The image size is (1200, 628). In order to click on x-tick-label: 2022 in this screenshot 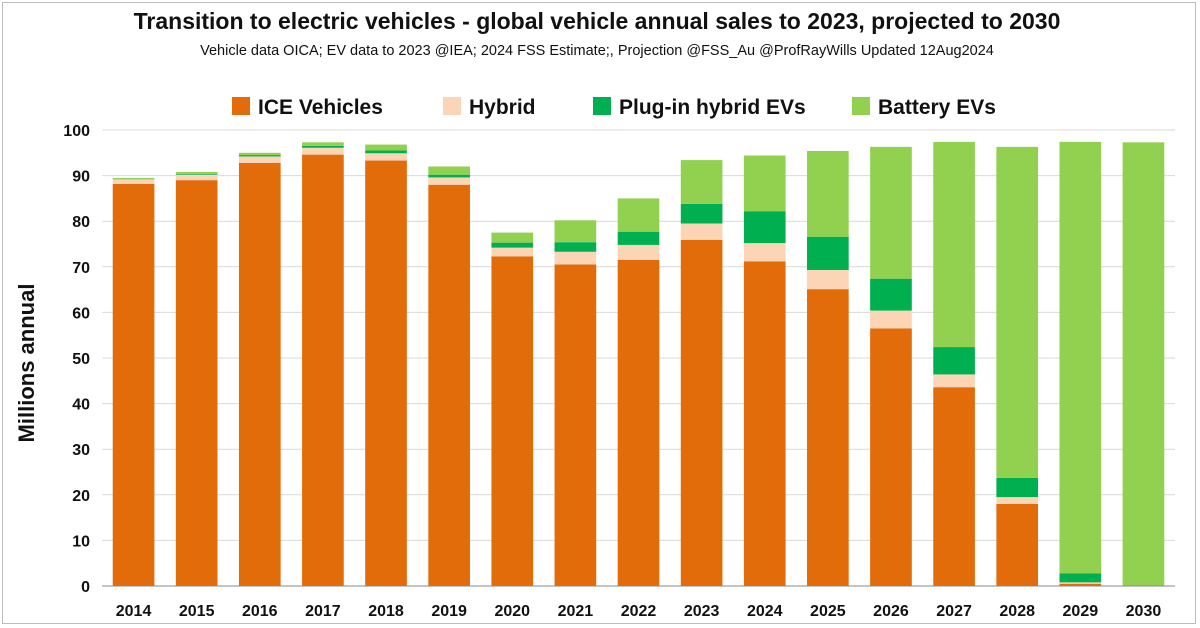, I will do `click(639, 611)`.